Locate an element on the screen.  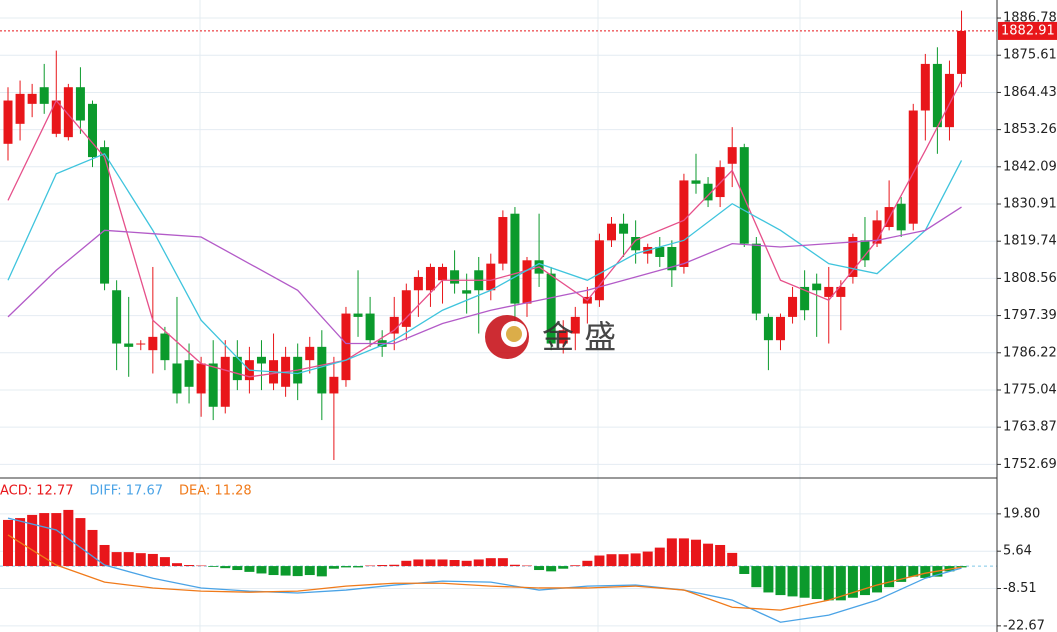
logo is located at coordinates (514, 334).